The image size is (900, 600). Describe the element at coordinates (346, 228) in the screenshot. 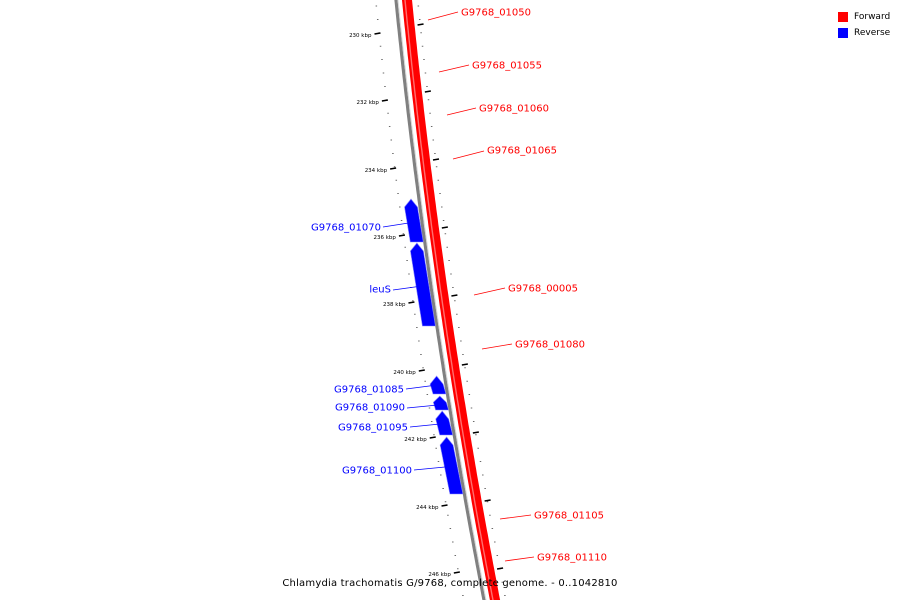

I see `feature-label-g9768-01070: G9768_01070` at that location.